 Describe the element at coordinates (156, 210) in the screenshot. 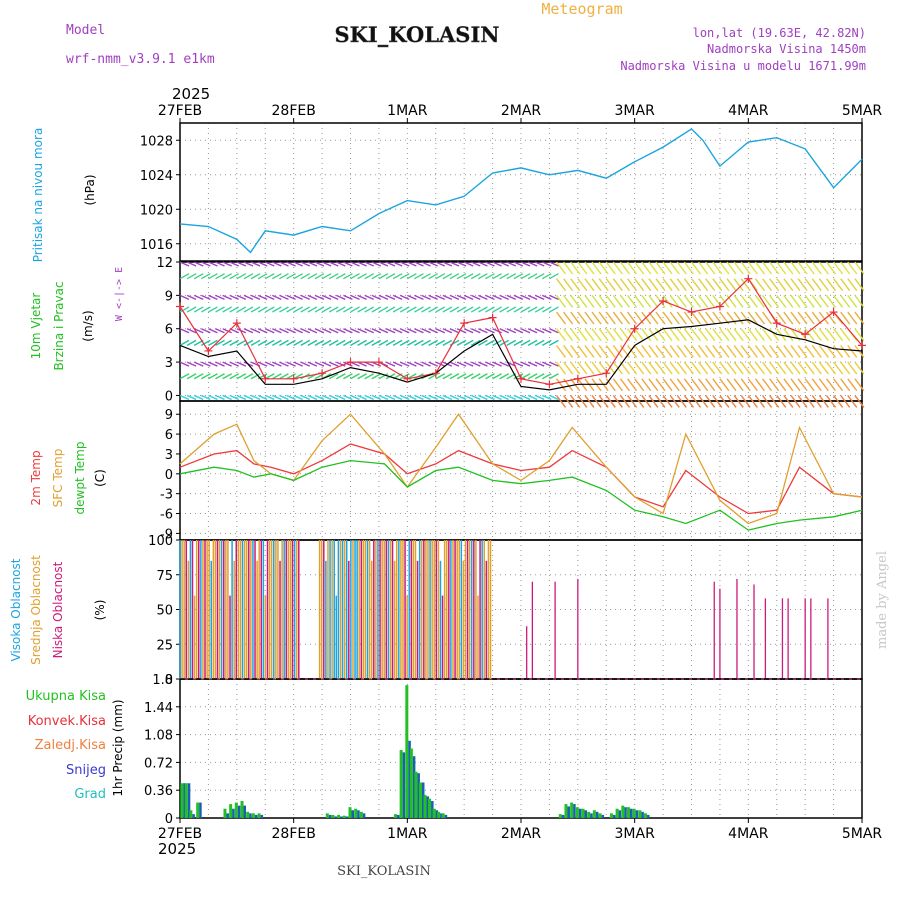

I see `y-tick-label: 1020` at that location.